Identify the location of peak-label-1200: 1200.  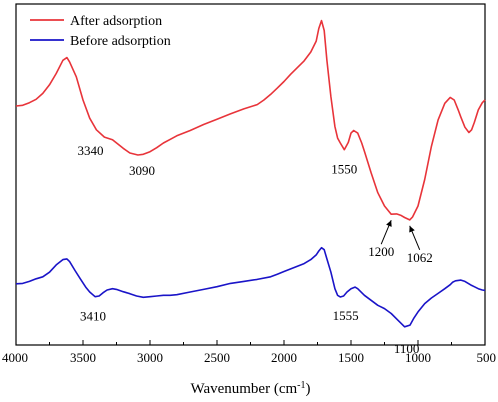
(381, 251).